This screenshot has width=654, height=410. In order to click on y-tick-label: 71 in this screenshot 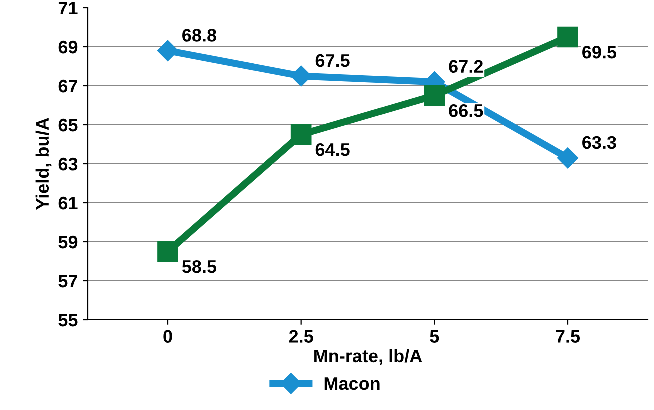, I will do `click(68, 8)`.